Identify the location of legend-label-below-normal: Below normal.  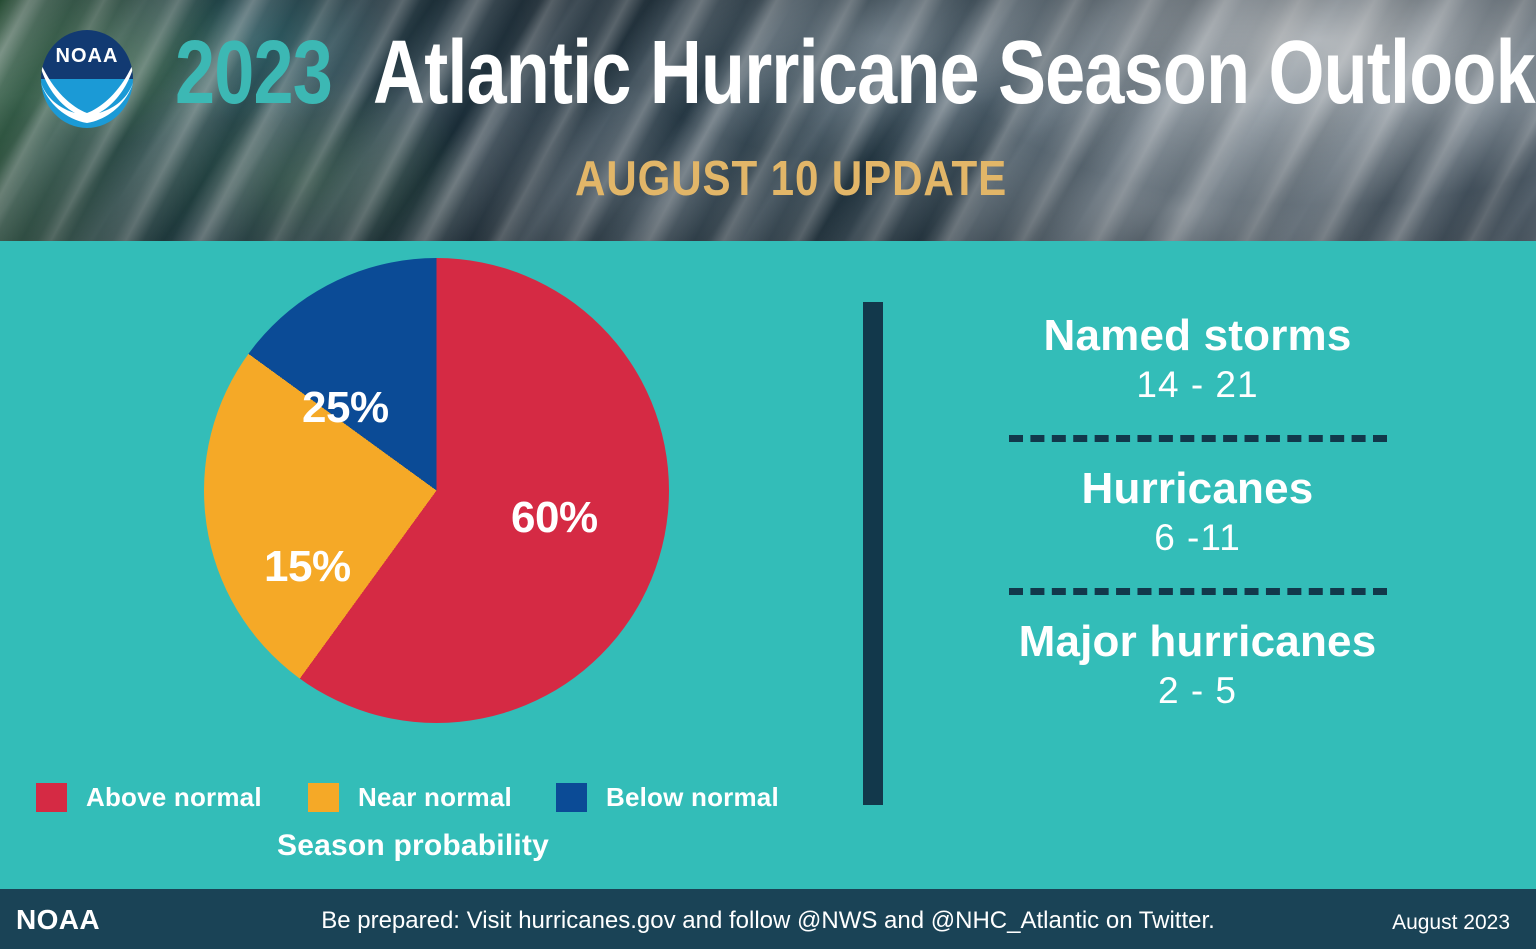
(692, 797).